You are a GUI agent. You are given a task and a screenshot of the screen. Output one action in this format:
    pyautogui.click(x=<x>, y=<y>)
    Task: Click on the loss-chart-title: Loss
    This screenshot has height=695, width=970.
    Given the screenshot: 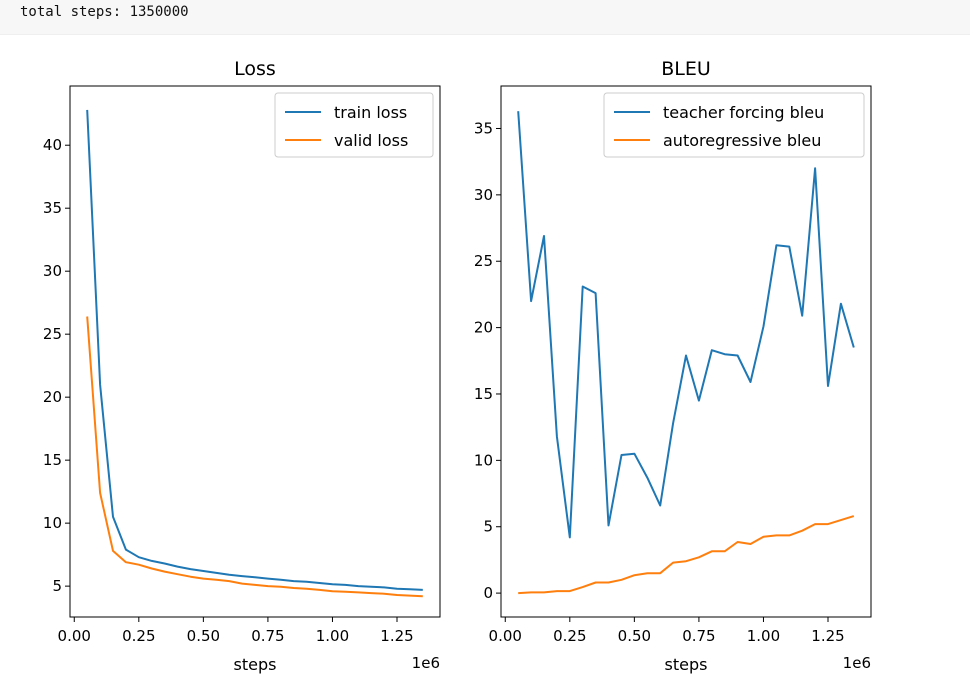 What is the action you would take?
    pyautogui.click(x=255, y=69)
    